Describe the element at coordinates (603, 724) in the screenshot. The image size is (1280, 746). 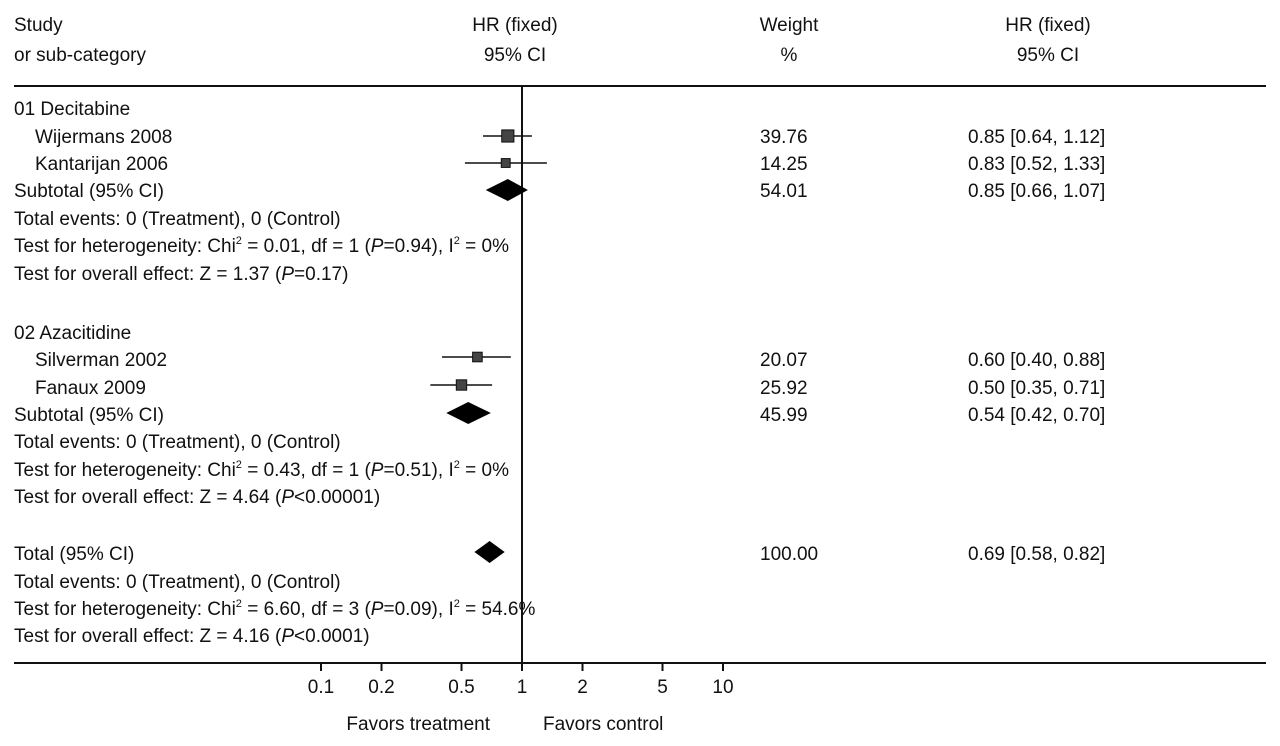
I see `favors-control-label: Favors control` at that location.